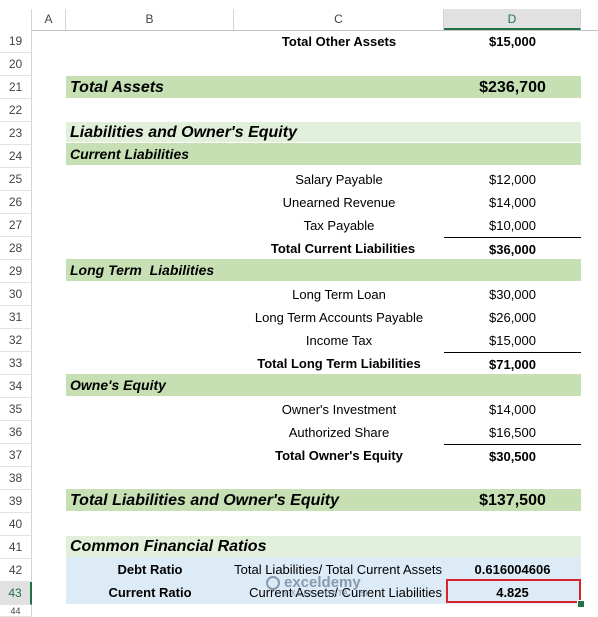 The image size is (598, 617). I want to click on current-liabilities-heading: Current Liabilities, so click(130, 154).